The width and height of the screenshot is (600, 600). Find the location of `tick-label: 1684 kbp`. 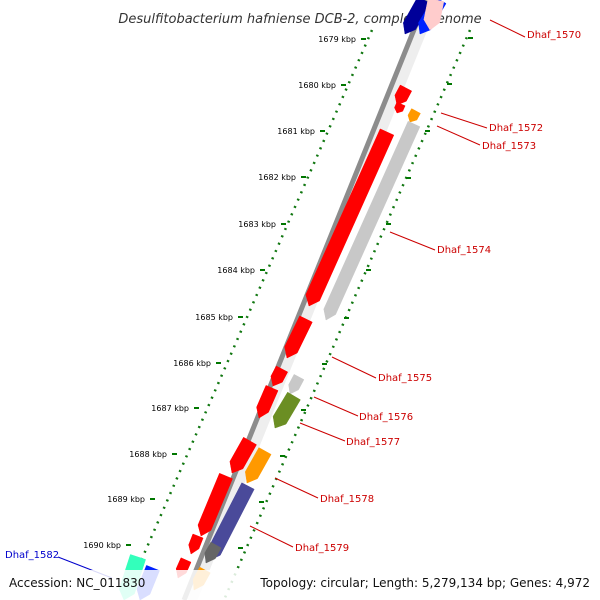

tick-label: 1684 kbp is located at coordinates (236, 270).